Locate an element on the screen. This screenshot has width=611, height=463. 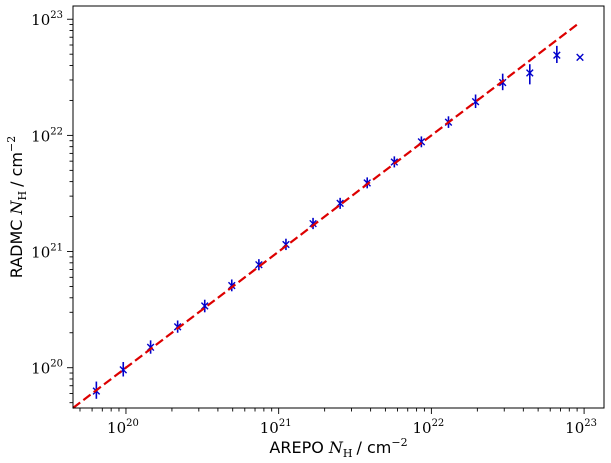
x-tick-label: 1021 is located at coordinates (276, 427).